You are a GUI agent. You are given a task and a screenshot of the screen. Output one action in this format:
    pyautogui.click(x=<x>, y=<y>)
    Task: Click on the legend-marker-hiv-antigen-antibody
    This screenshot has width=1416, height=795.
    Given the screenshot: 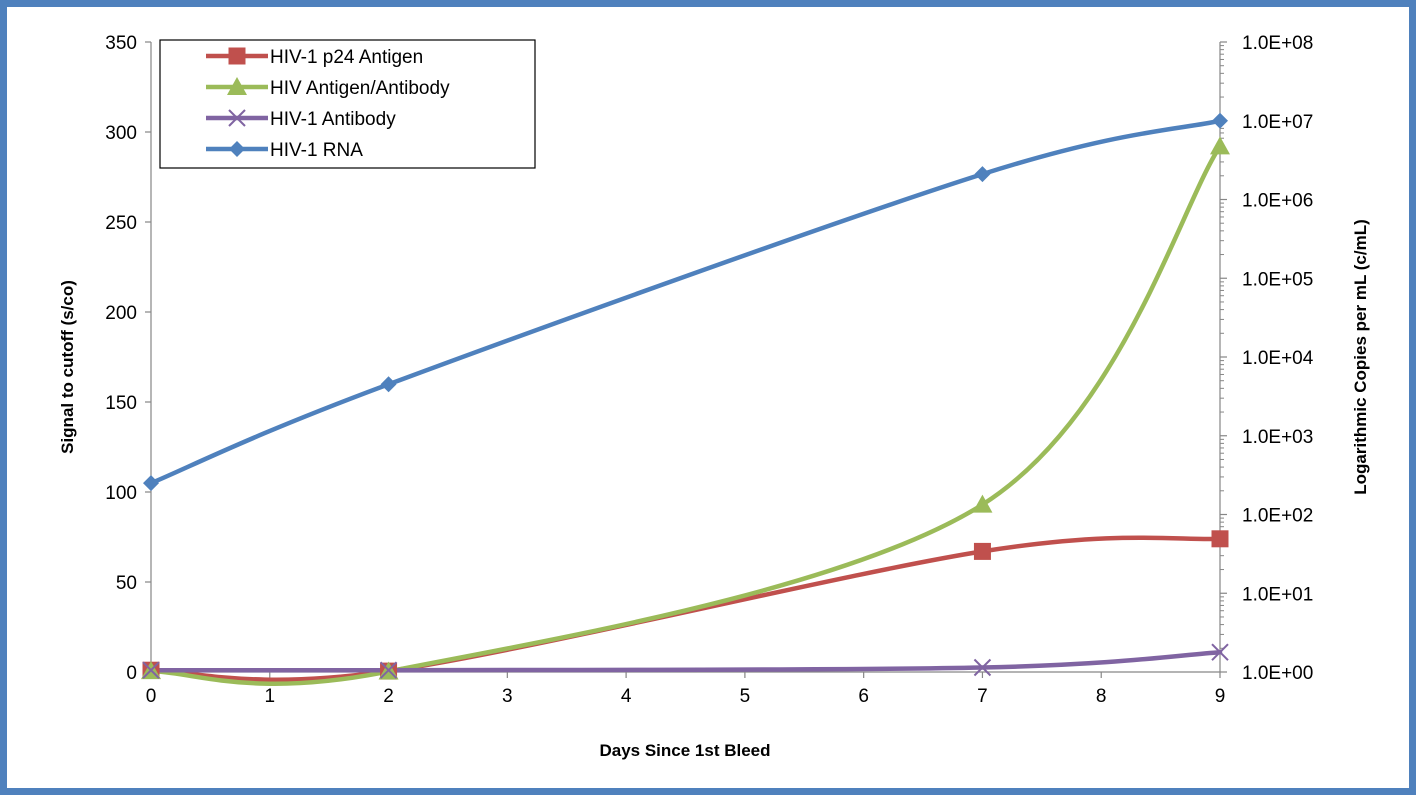 What is the action you would take?
    pyautogui.click(x=237, y=86)
    